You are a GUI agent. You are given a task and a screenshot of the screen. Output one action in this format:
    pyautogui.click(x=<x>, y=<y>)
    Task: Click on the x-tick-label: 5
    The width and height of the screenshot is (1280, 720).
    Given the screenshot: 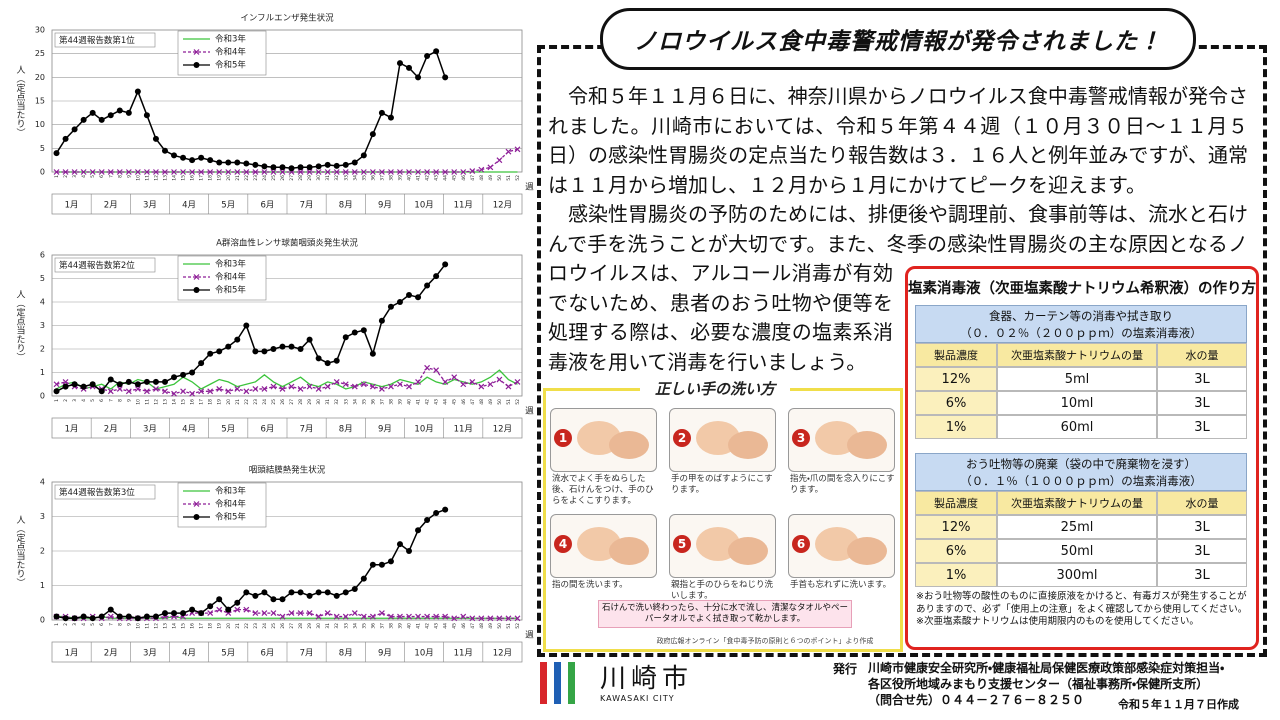 What is the action you would take?
    pyautogui.click(x=93, y=624)
    